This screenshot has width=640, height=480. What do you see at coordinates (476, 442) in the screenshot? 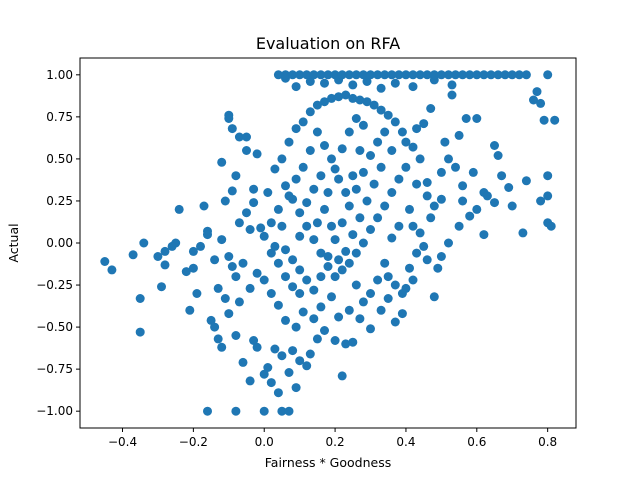
I see `x-tick-label: 0.6` at bounding box center [476, 442].